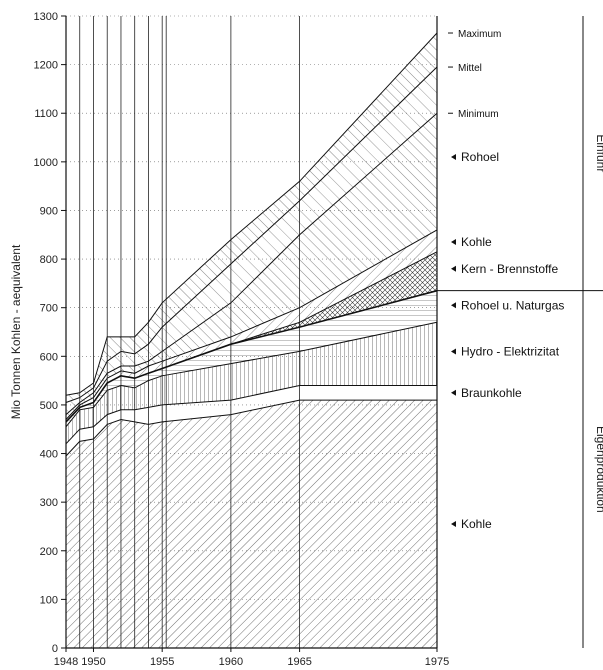  What do you see at coordinates (16, 331) in the screenshot?
I see `y-axis-title: Mio Tonnen Kohlen - aequivalent` at bounding box center [16, 331].